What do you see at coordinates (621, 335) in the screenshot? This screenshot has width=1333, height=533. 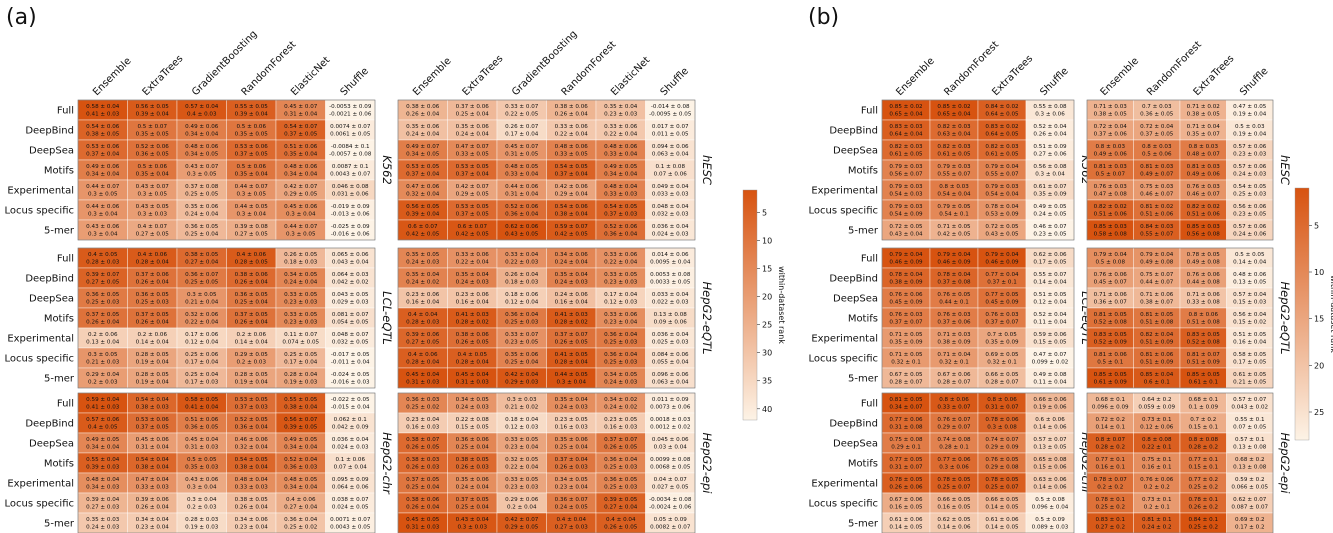 I see `cell-text-a-3-4-4-r2: 0.36 ± 0.04` at bounding box center [621, 335].